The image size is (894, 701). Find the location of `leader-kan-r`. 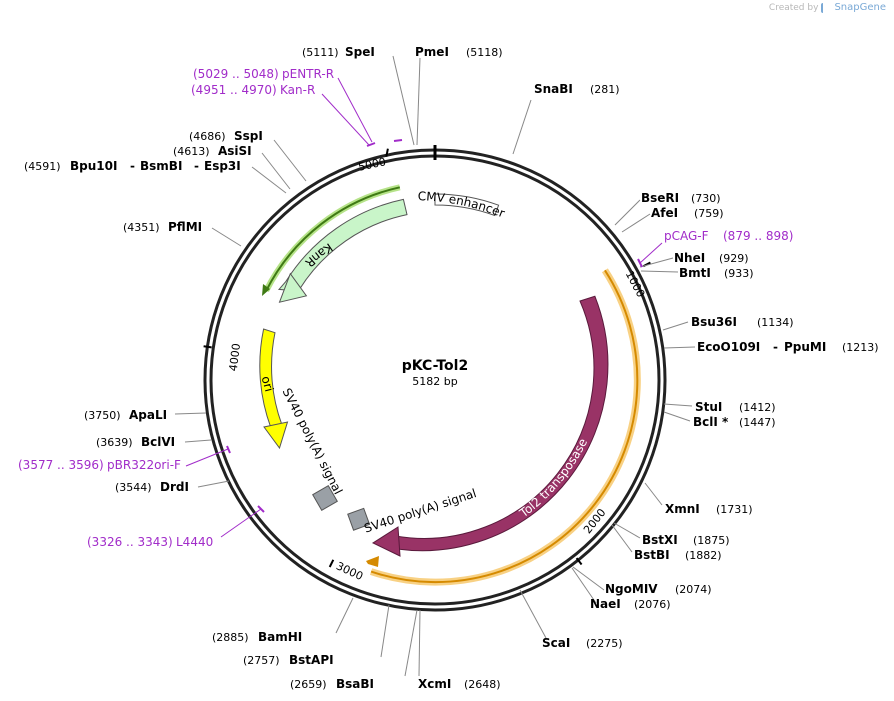

leader-kan-r is located at coordinates (345, 119).